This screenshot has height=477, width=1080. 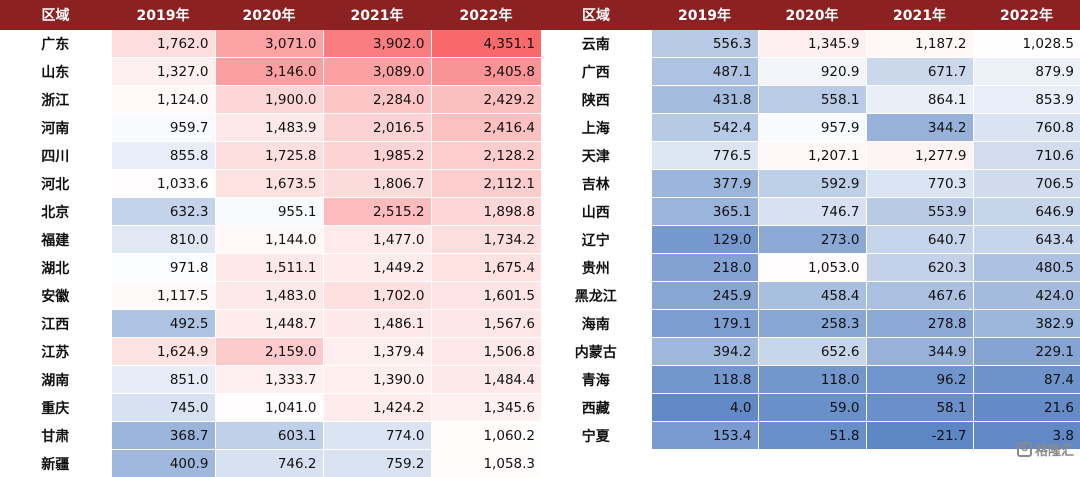 What do you see at coordinates (163, 100) in the screenshot?
I see `value-cell: 1,124.0` at bounding box center [163, 100].